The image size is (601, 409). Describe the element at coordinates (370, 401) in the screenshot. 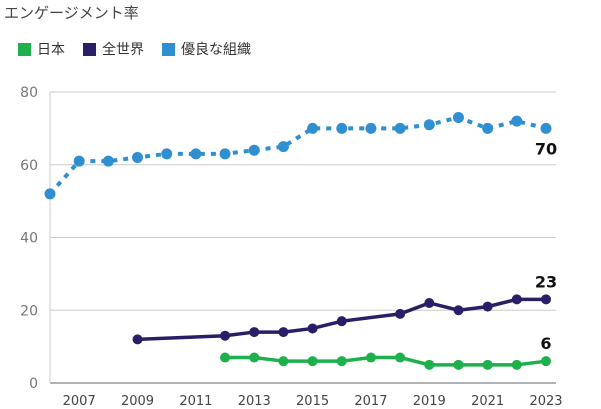

I see `x-tick-label: 2017` at that location.